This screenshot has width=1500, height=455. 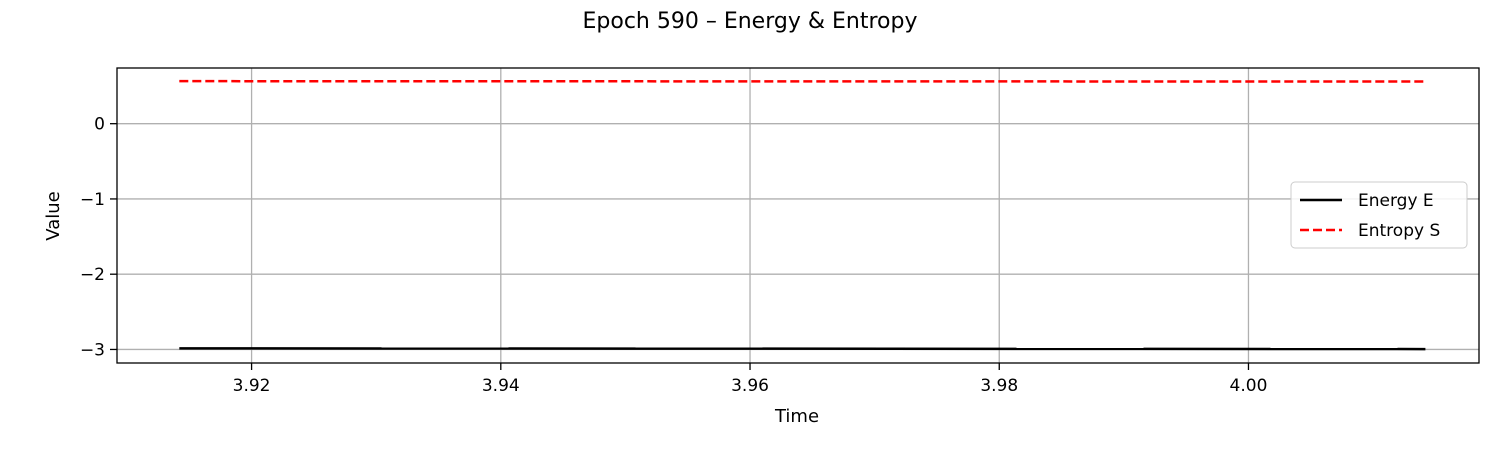 I want to click on x-tick-label: 3.94, so click(x=501, y=386).